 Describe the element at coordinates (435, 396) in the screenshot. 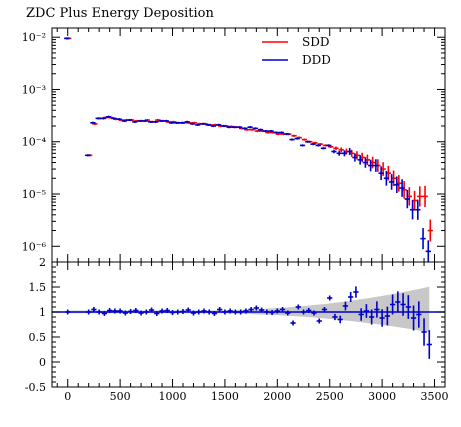

I see `x-tick-label: 3500` at that location.